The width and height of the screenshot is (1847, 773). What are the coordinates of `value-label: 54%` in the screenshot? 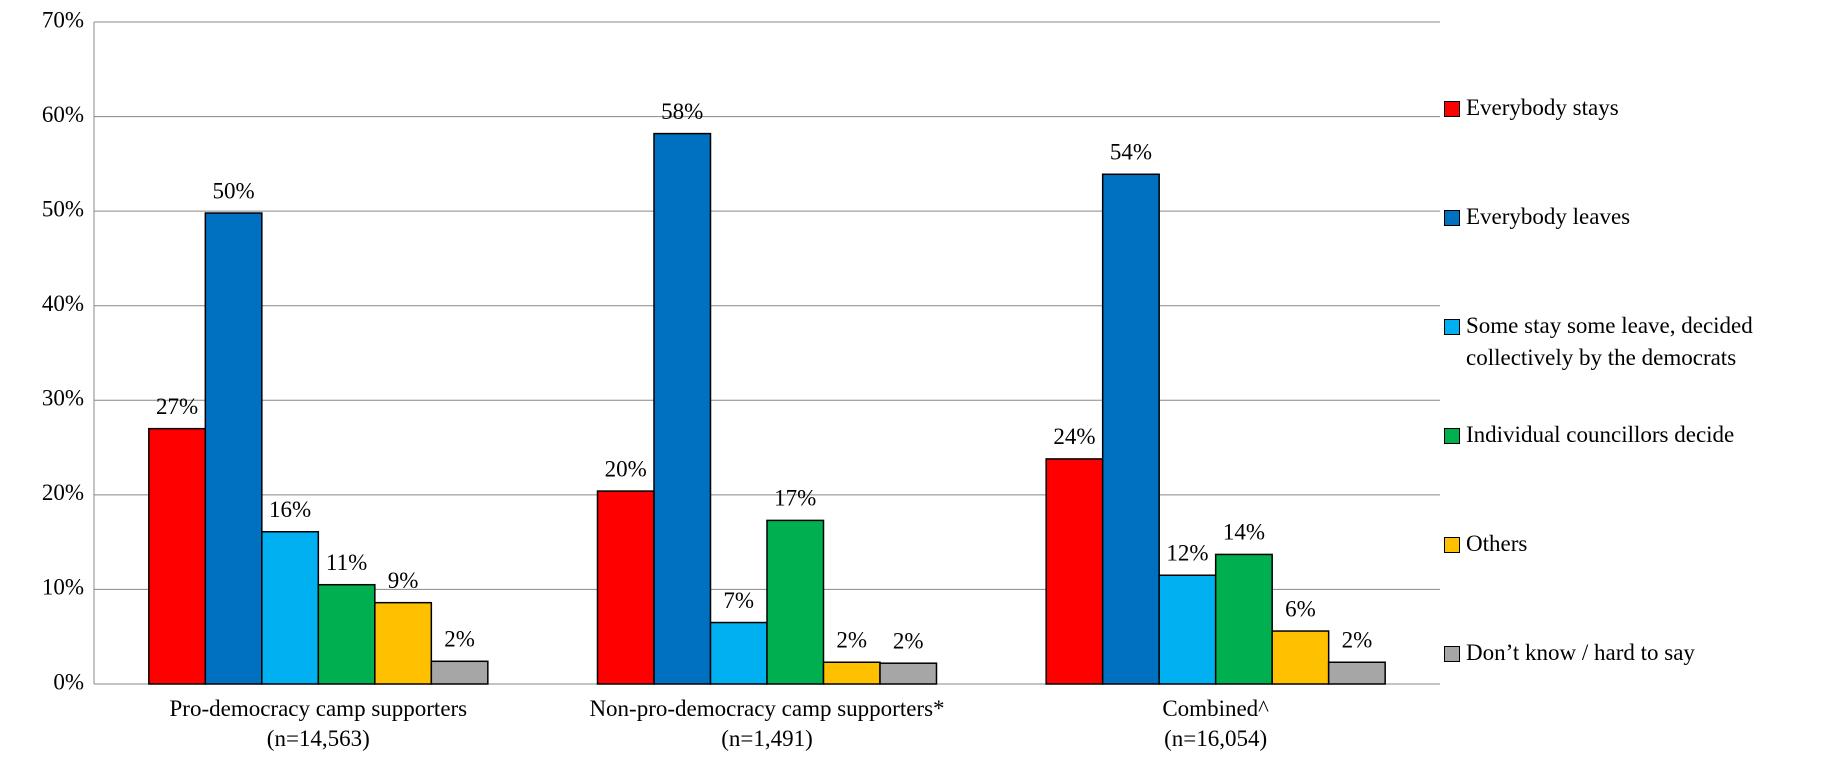 It's located at (1131, 152).